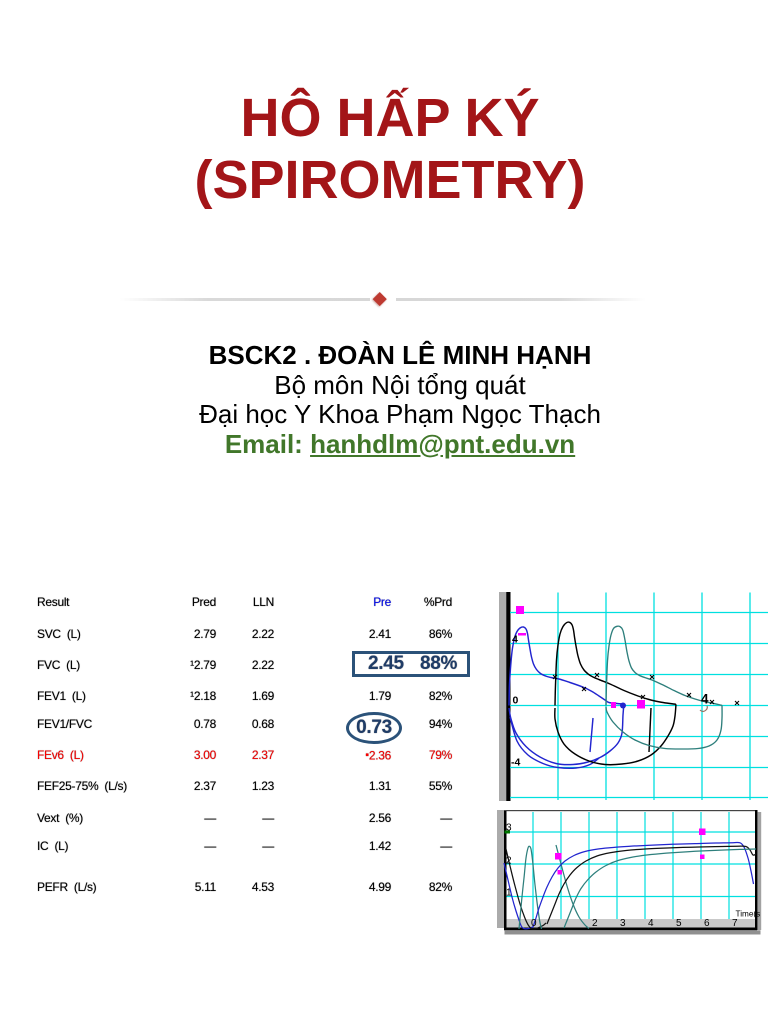 Image resolution: width=768 pixels, height=1024 pixels. I want to click on svg-text: 5, so click(679, 923).